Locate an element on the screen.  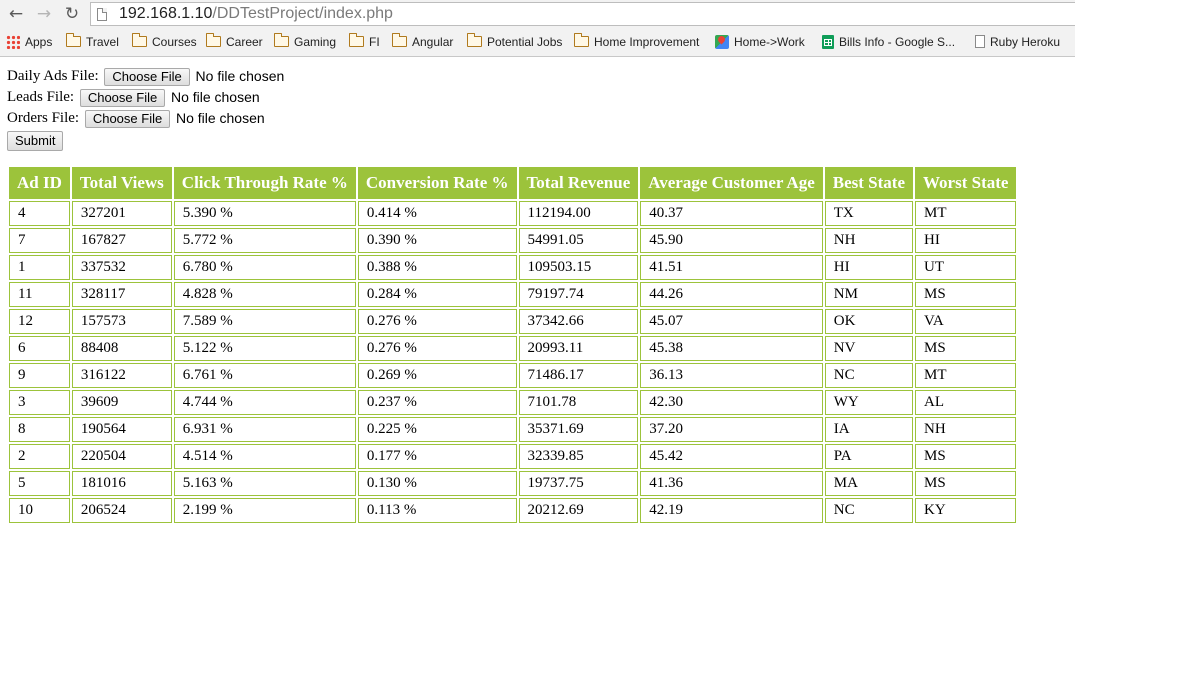
cell-total-views: 316122 is located at coordinates (121, 375).